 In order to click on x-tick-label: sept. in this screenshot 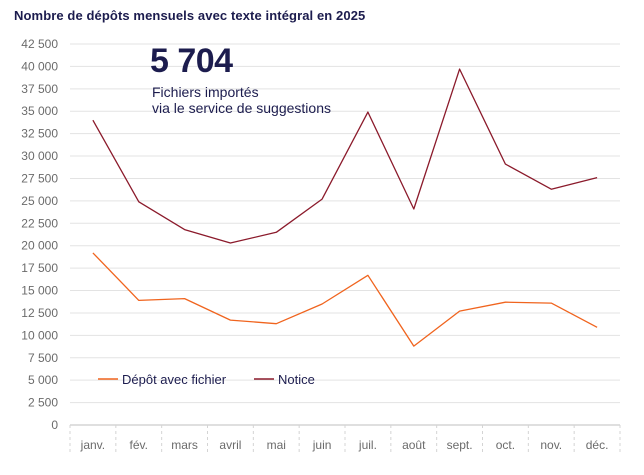, I will do `click(460, 445)`.